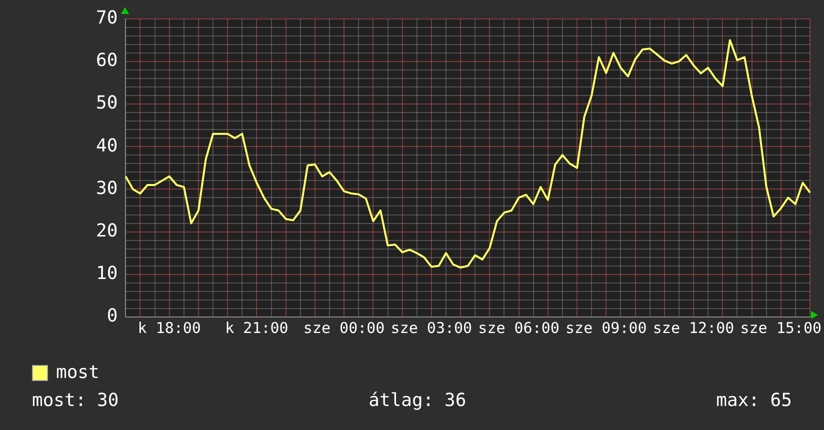  Describe the element at coordinates (107, 188) in the screenshot. I see `y-tick-label: 30` at that location.